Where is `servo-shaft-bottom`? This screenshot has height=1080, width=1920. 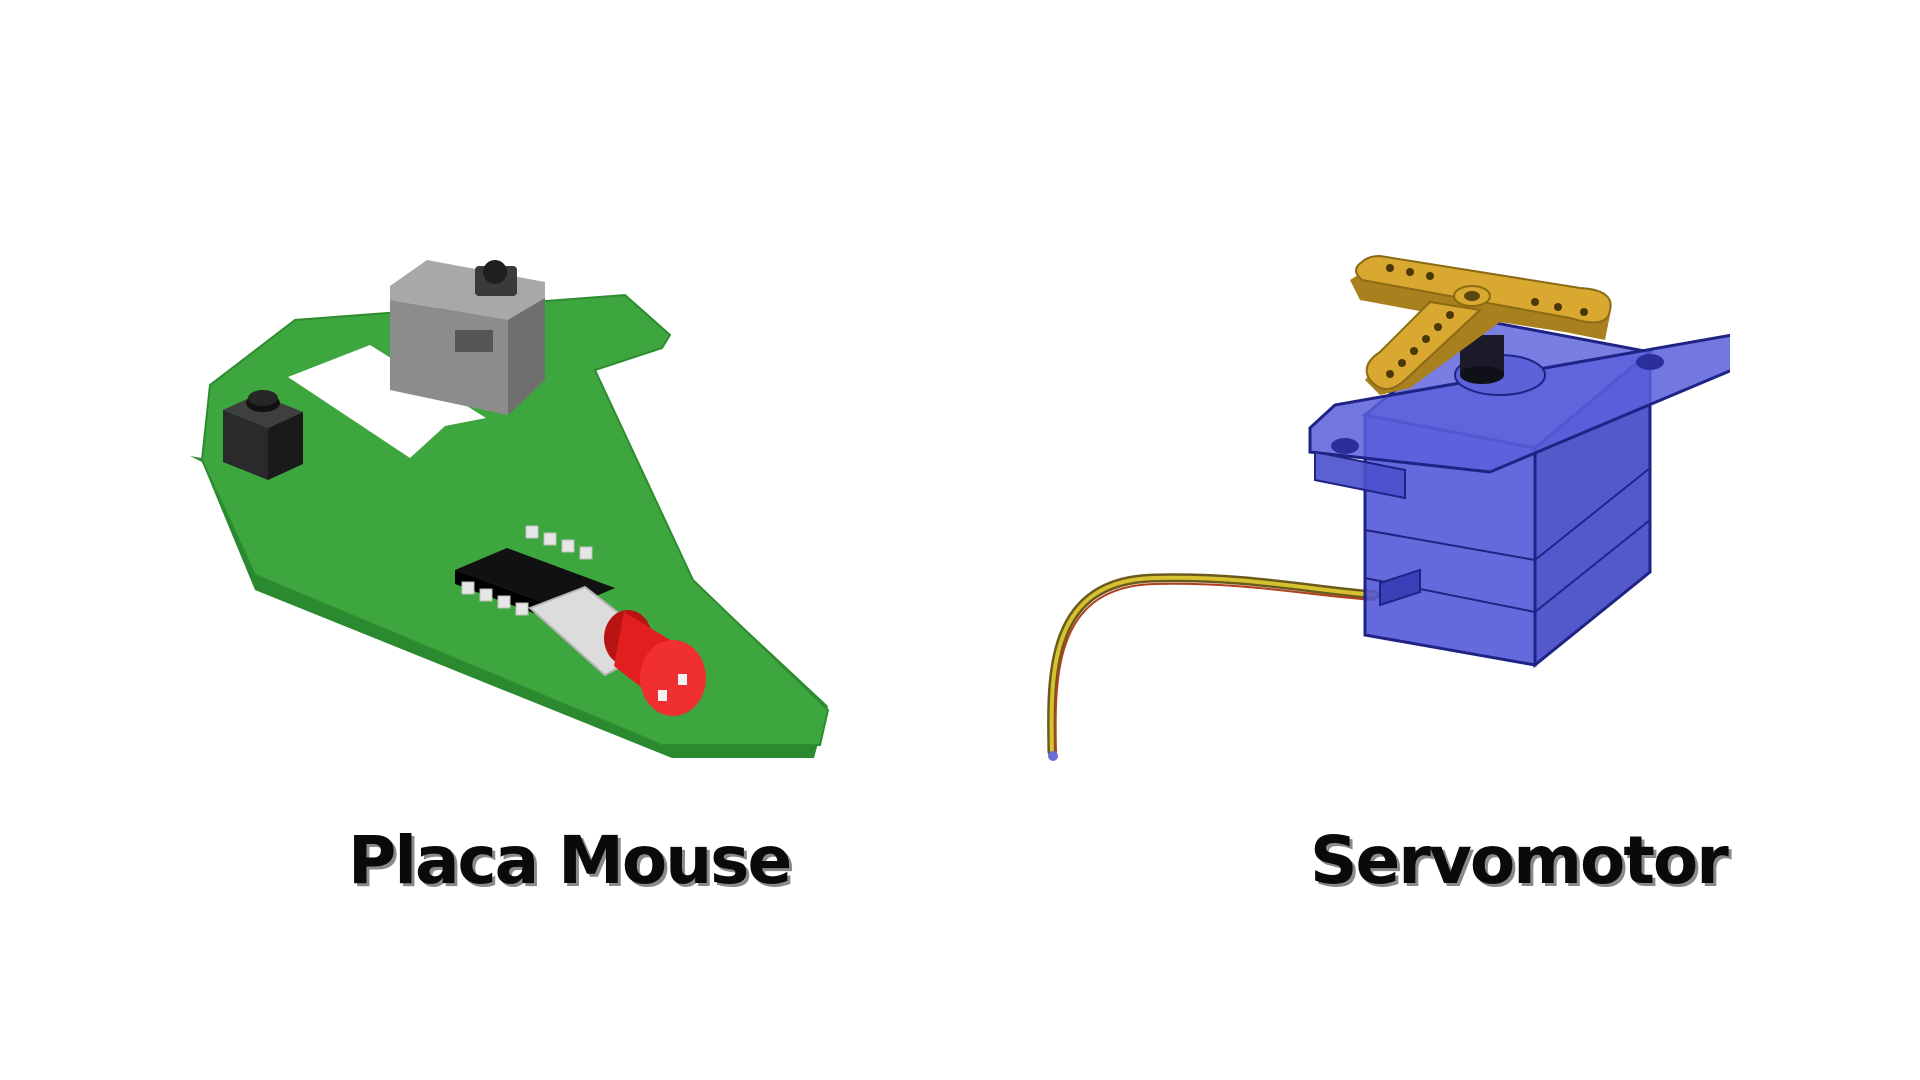
servo-shaft-bottom is located at coordinates (1482, 375).